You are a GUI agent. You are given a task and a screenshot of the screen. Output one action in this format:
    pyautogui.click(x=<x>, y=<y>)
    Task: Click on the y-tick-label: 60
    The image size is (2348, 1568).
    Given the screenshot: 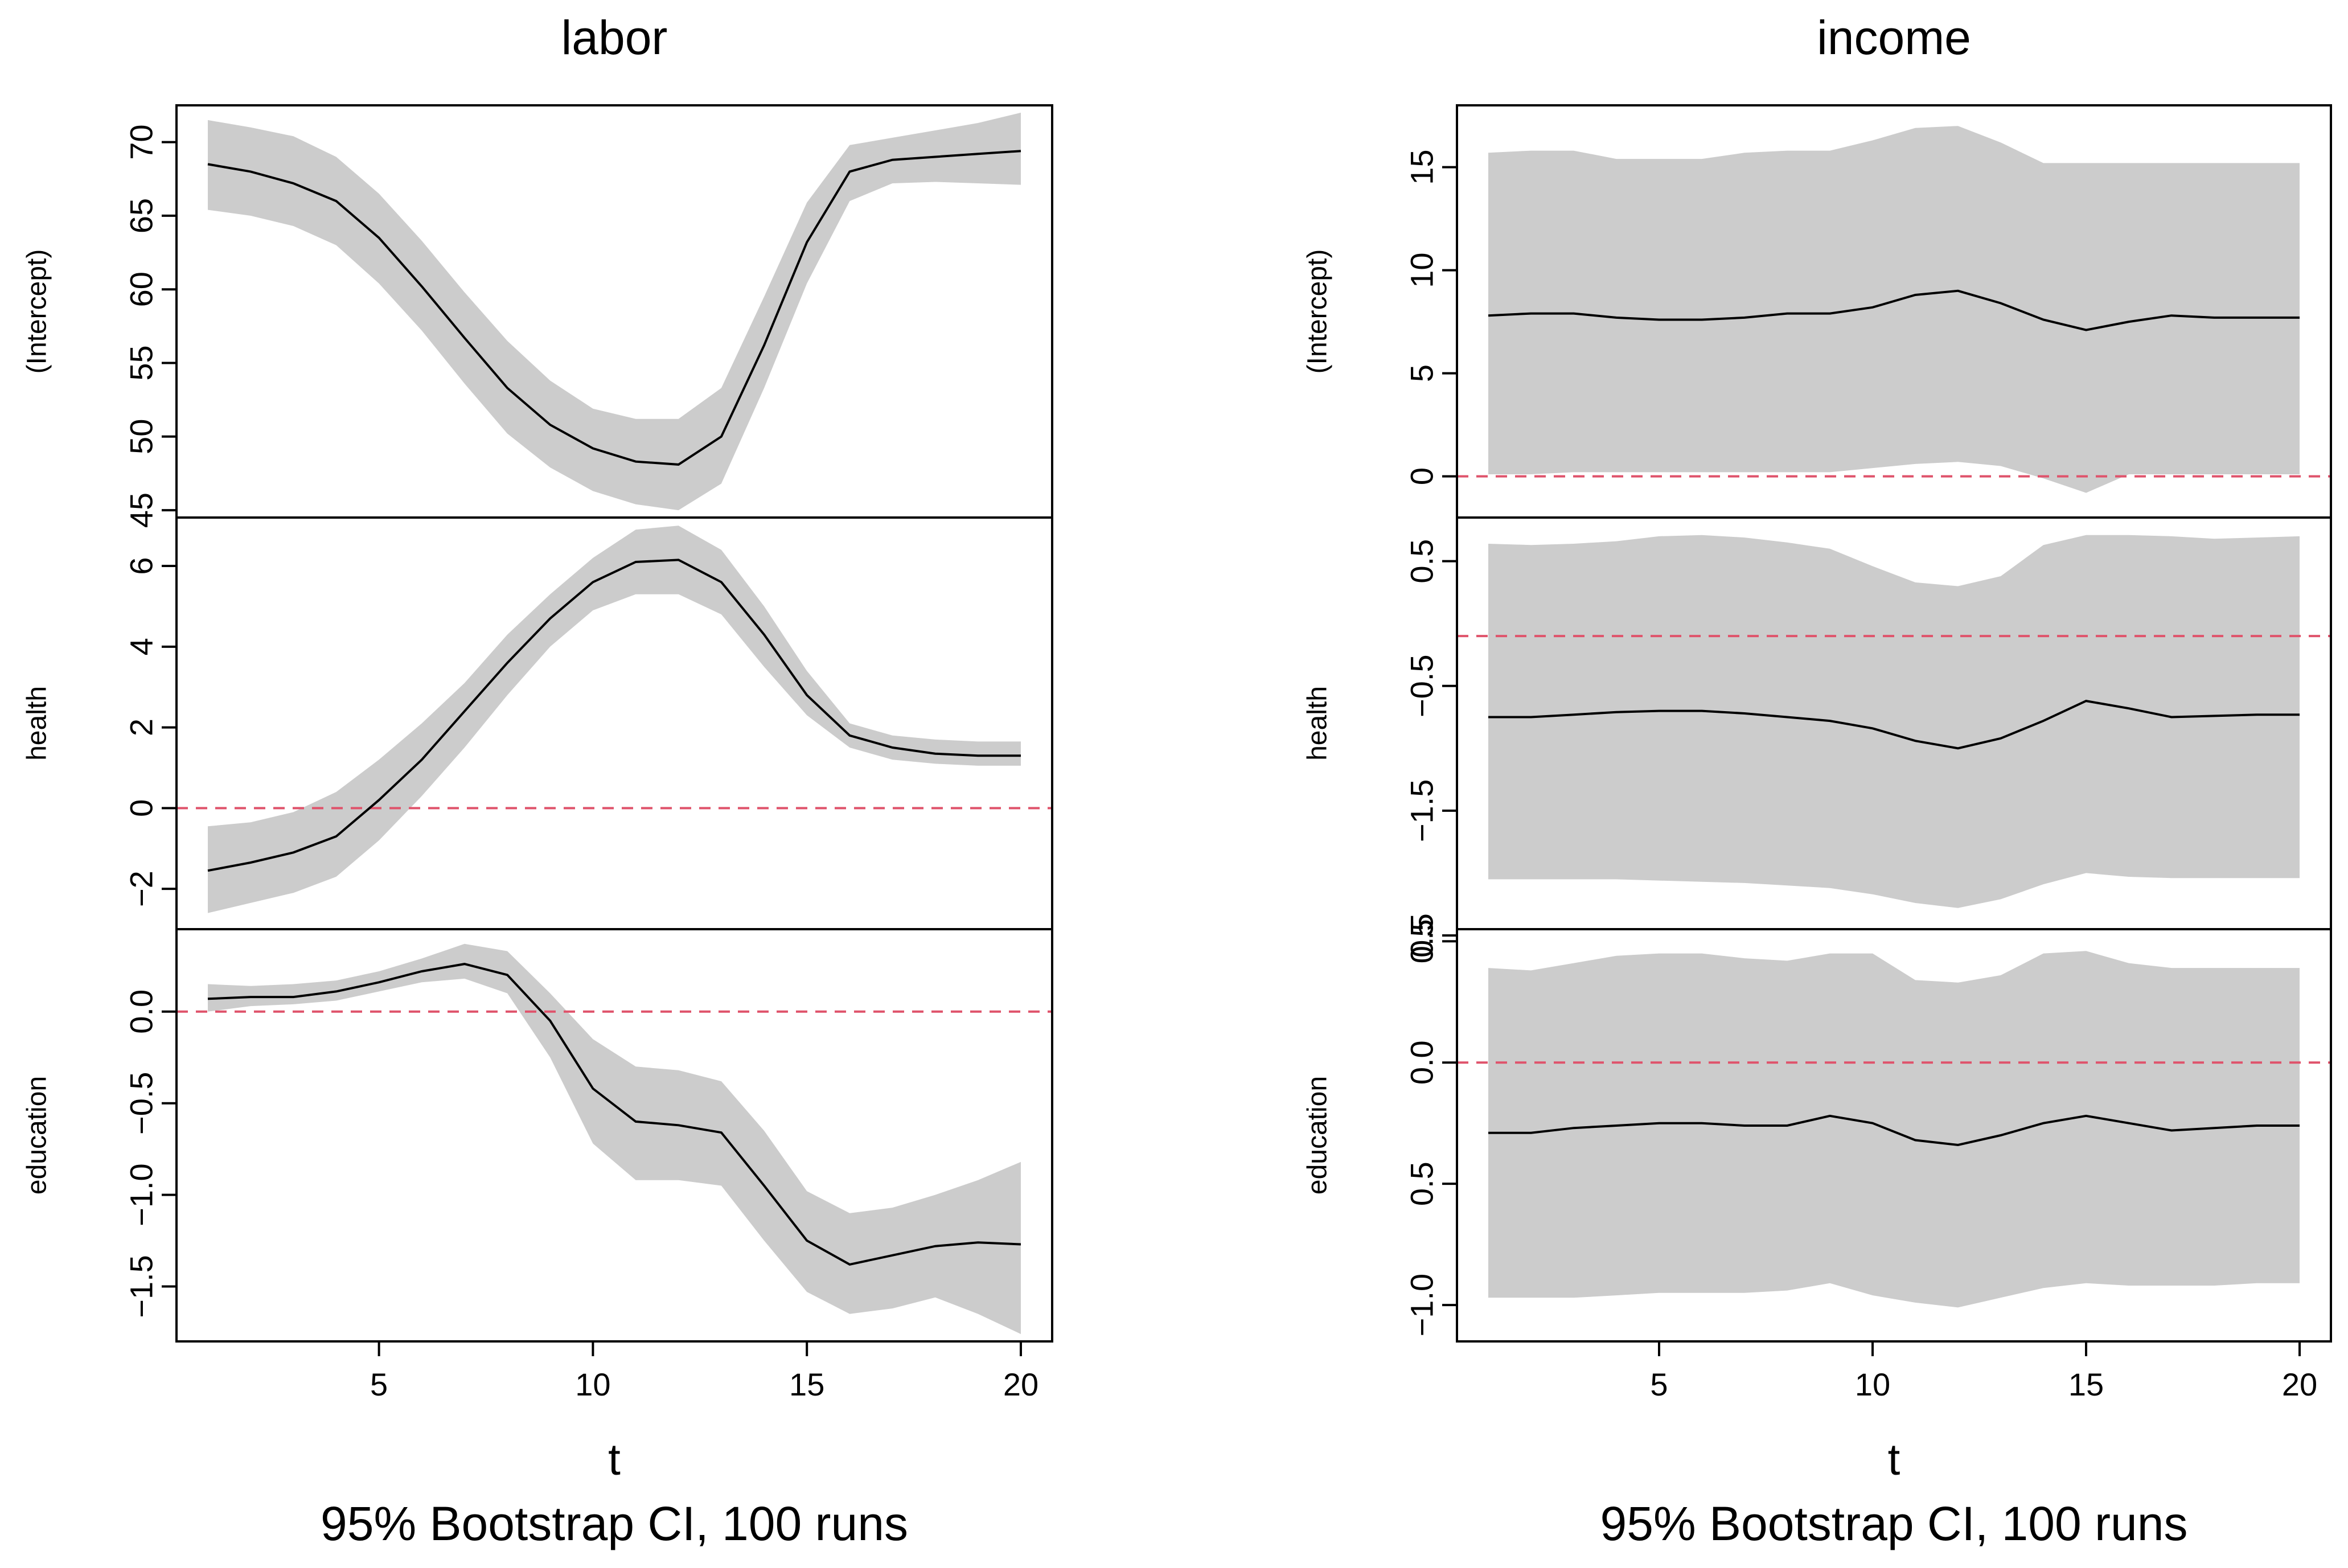 What is the action you would take?
    pyautogui.click(x=141, y=289)
    